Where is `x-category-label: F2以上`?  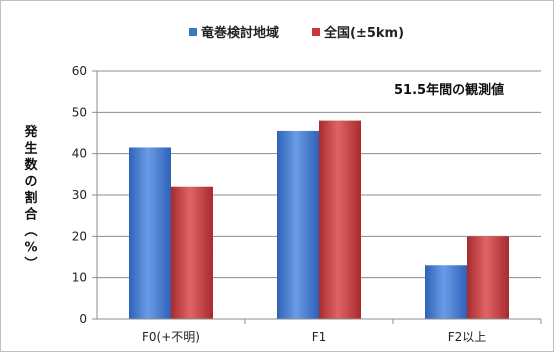 x-category-label: F2以上 is located at coordinates (467, 337).